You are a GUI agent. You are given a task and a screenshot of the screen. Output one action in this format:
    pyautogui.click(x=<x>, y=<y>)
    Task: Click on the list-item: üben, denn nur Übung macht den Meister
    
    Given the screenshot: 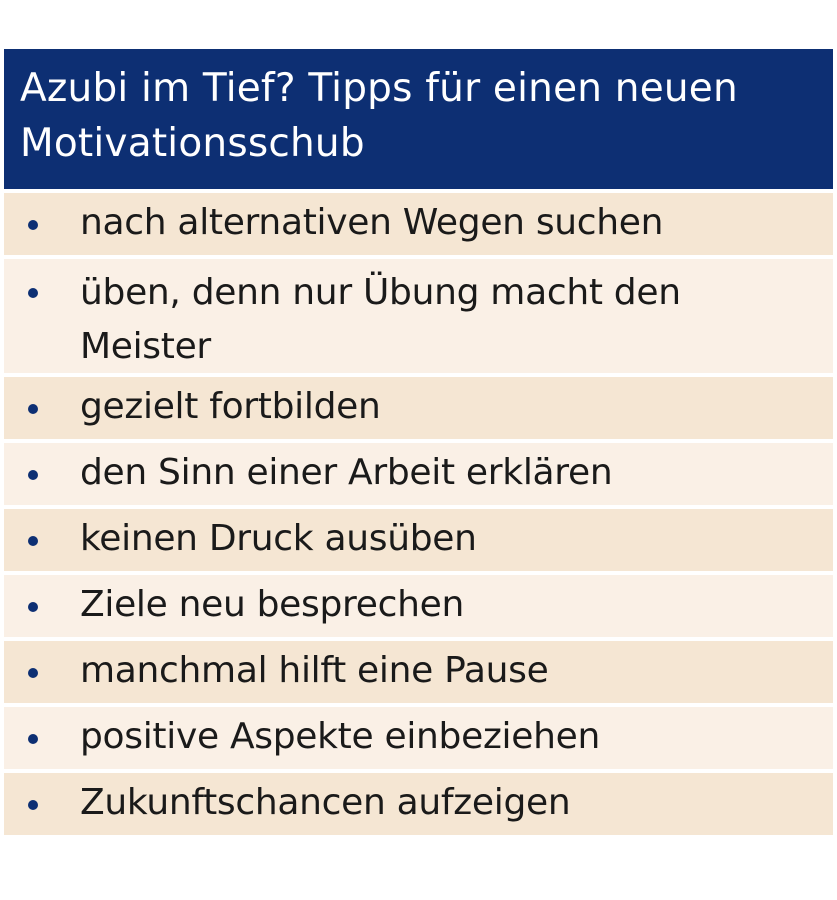 What is the action you would take?
    pyautogui.click(x=418, y=316)
    